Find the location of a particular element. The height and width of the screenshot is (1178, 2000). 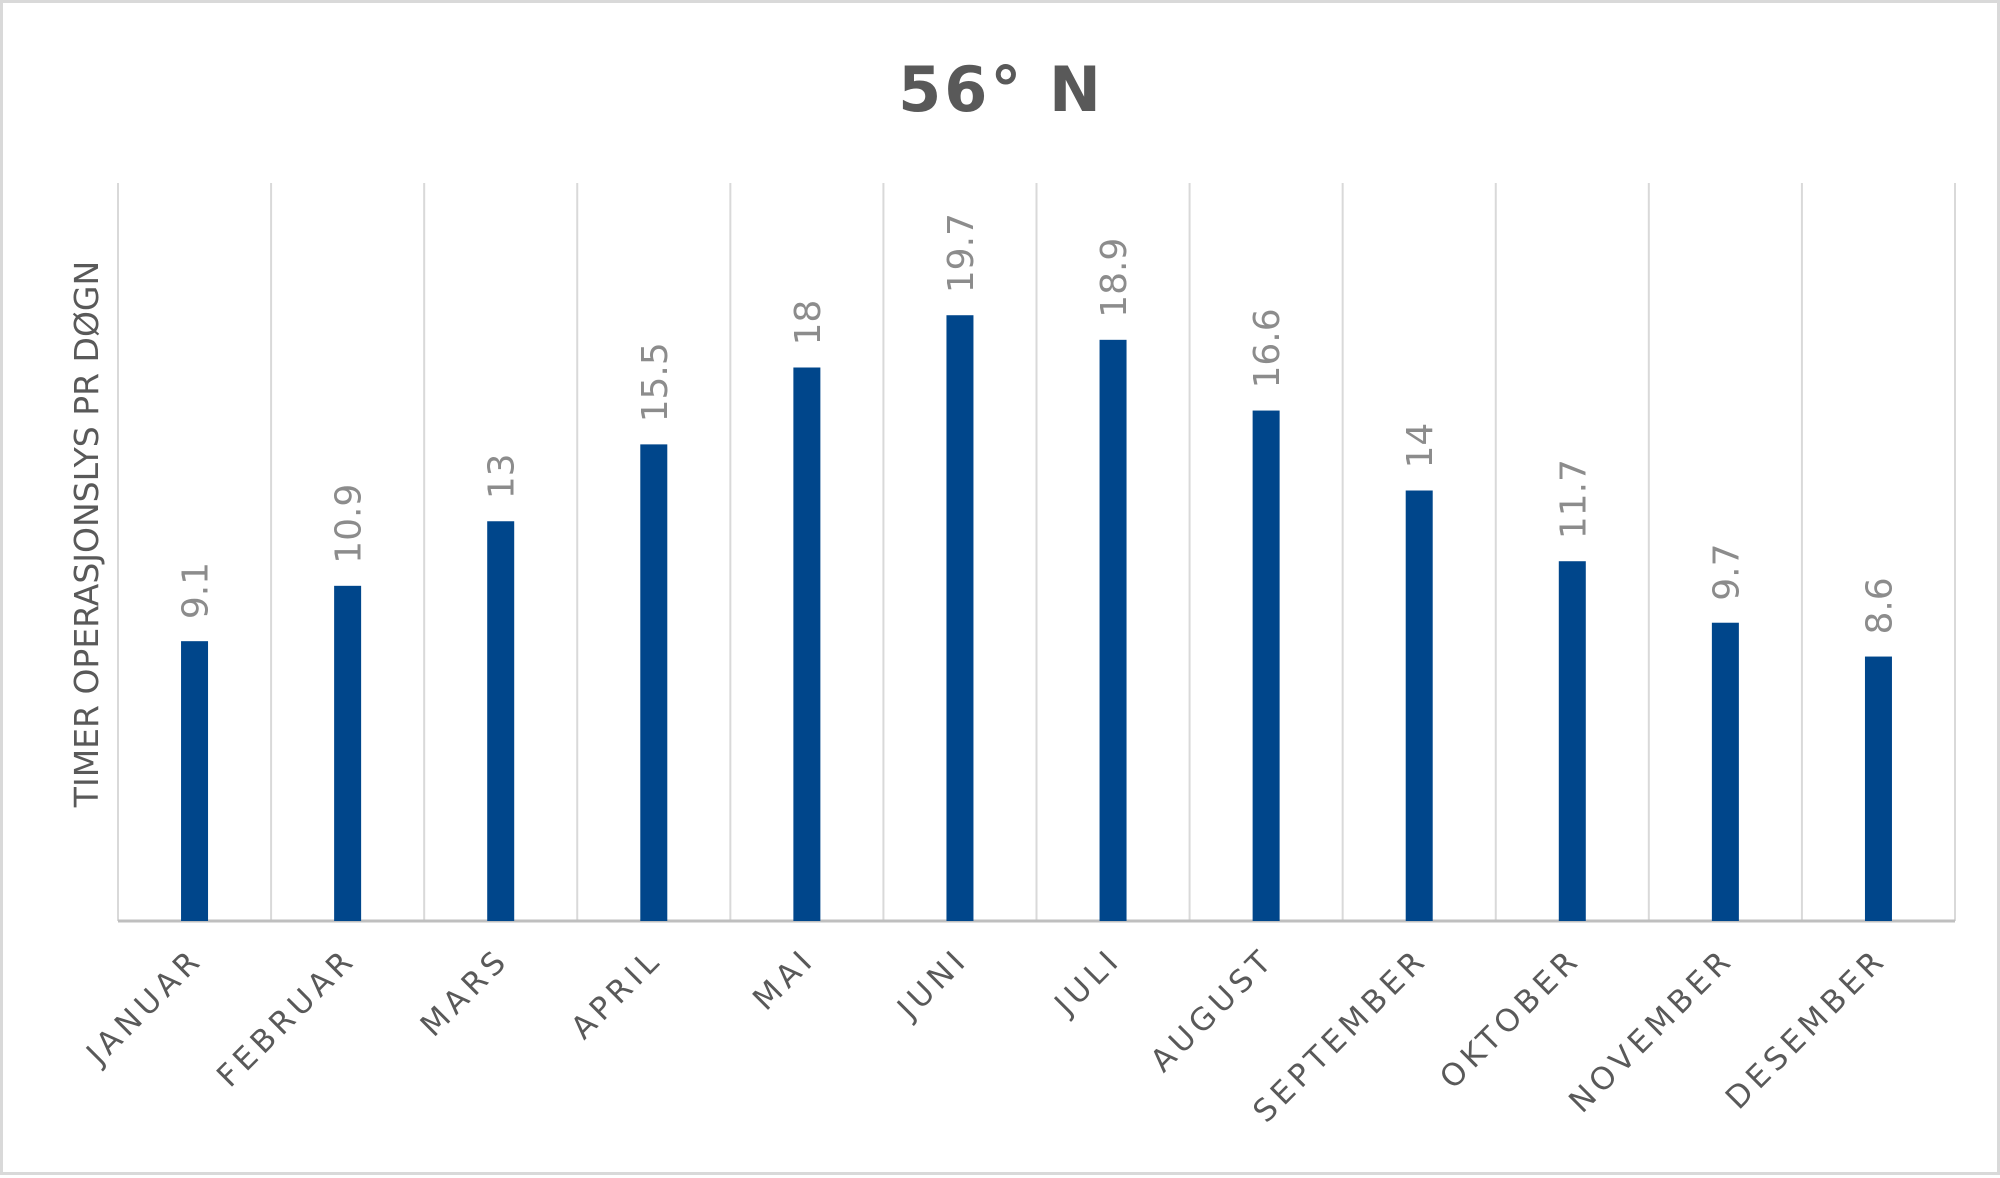

bar-februar is located at coordinates (348, 753).